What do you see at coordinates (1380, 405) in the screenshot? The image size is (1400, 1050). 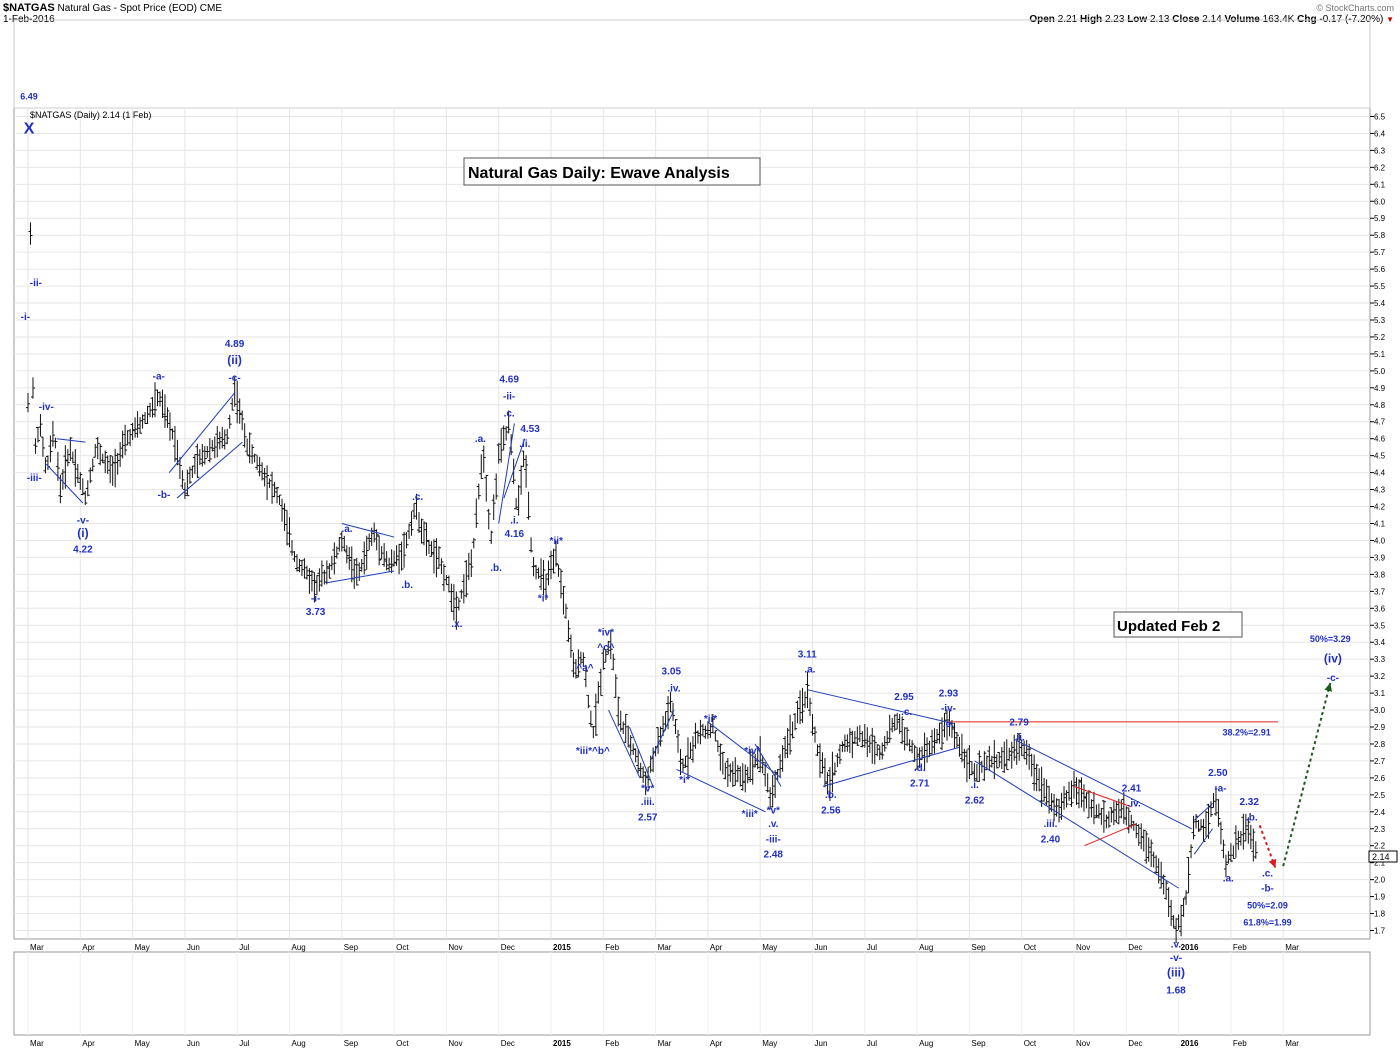 I see `y-tick-label: 4.8` at bounding box center [1380, 405].